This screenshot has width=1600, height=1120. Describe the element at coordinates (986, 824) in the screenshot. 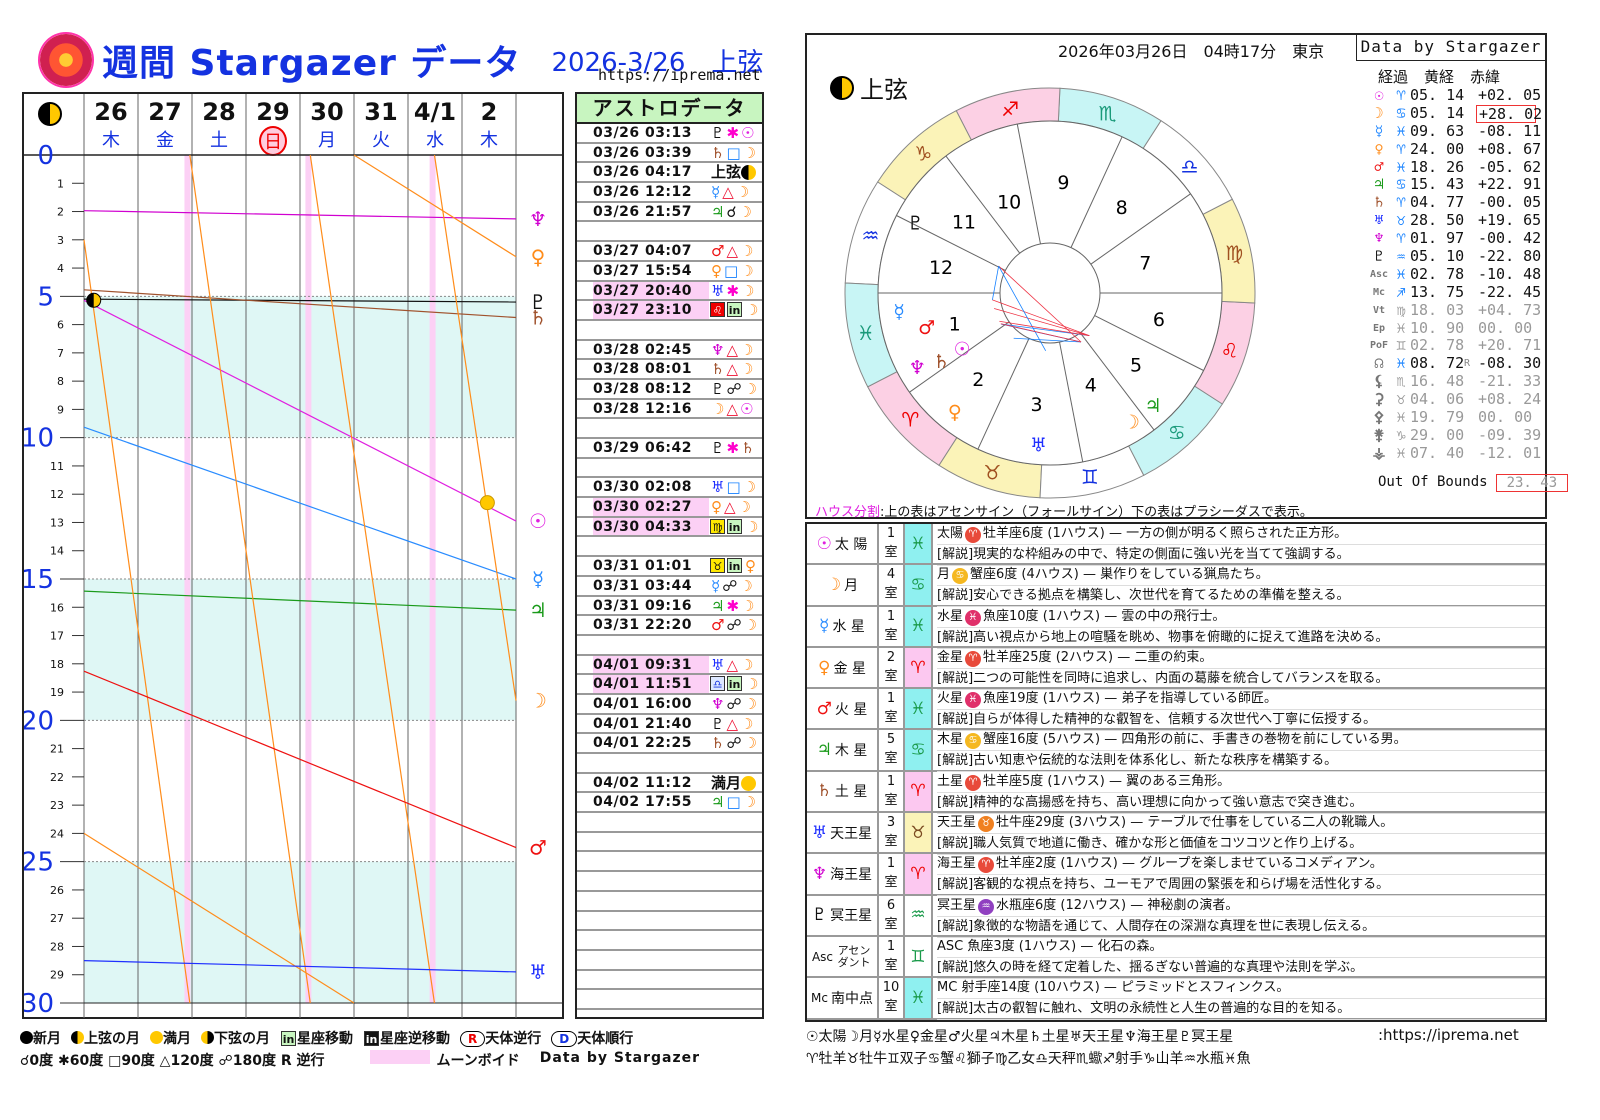

I see `sign-badge-icon: ♉` at that location.